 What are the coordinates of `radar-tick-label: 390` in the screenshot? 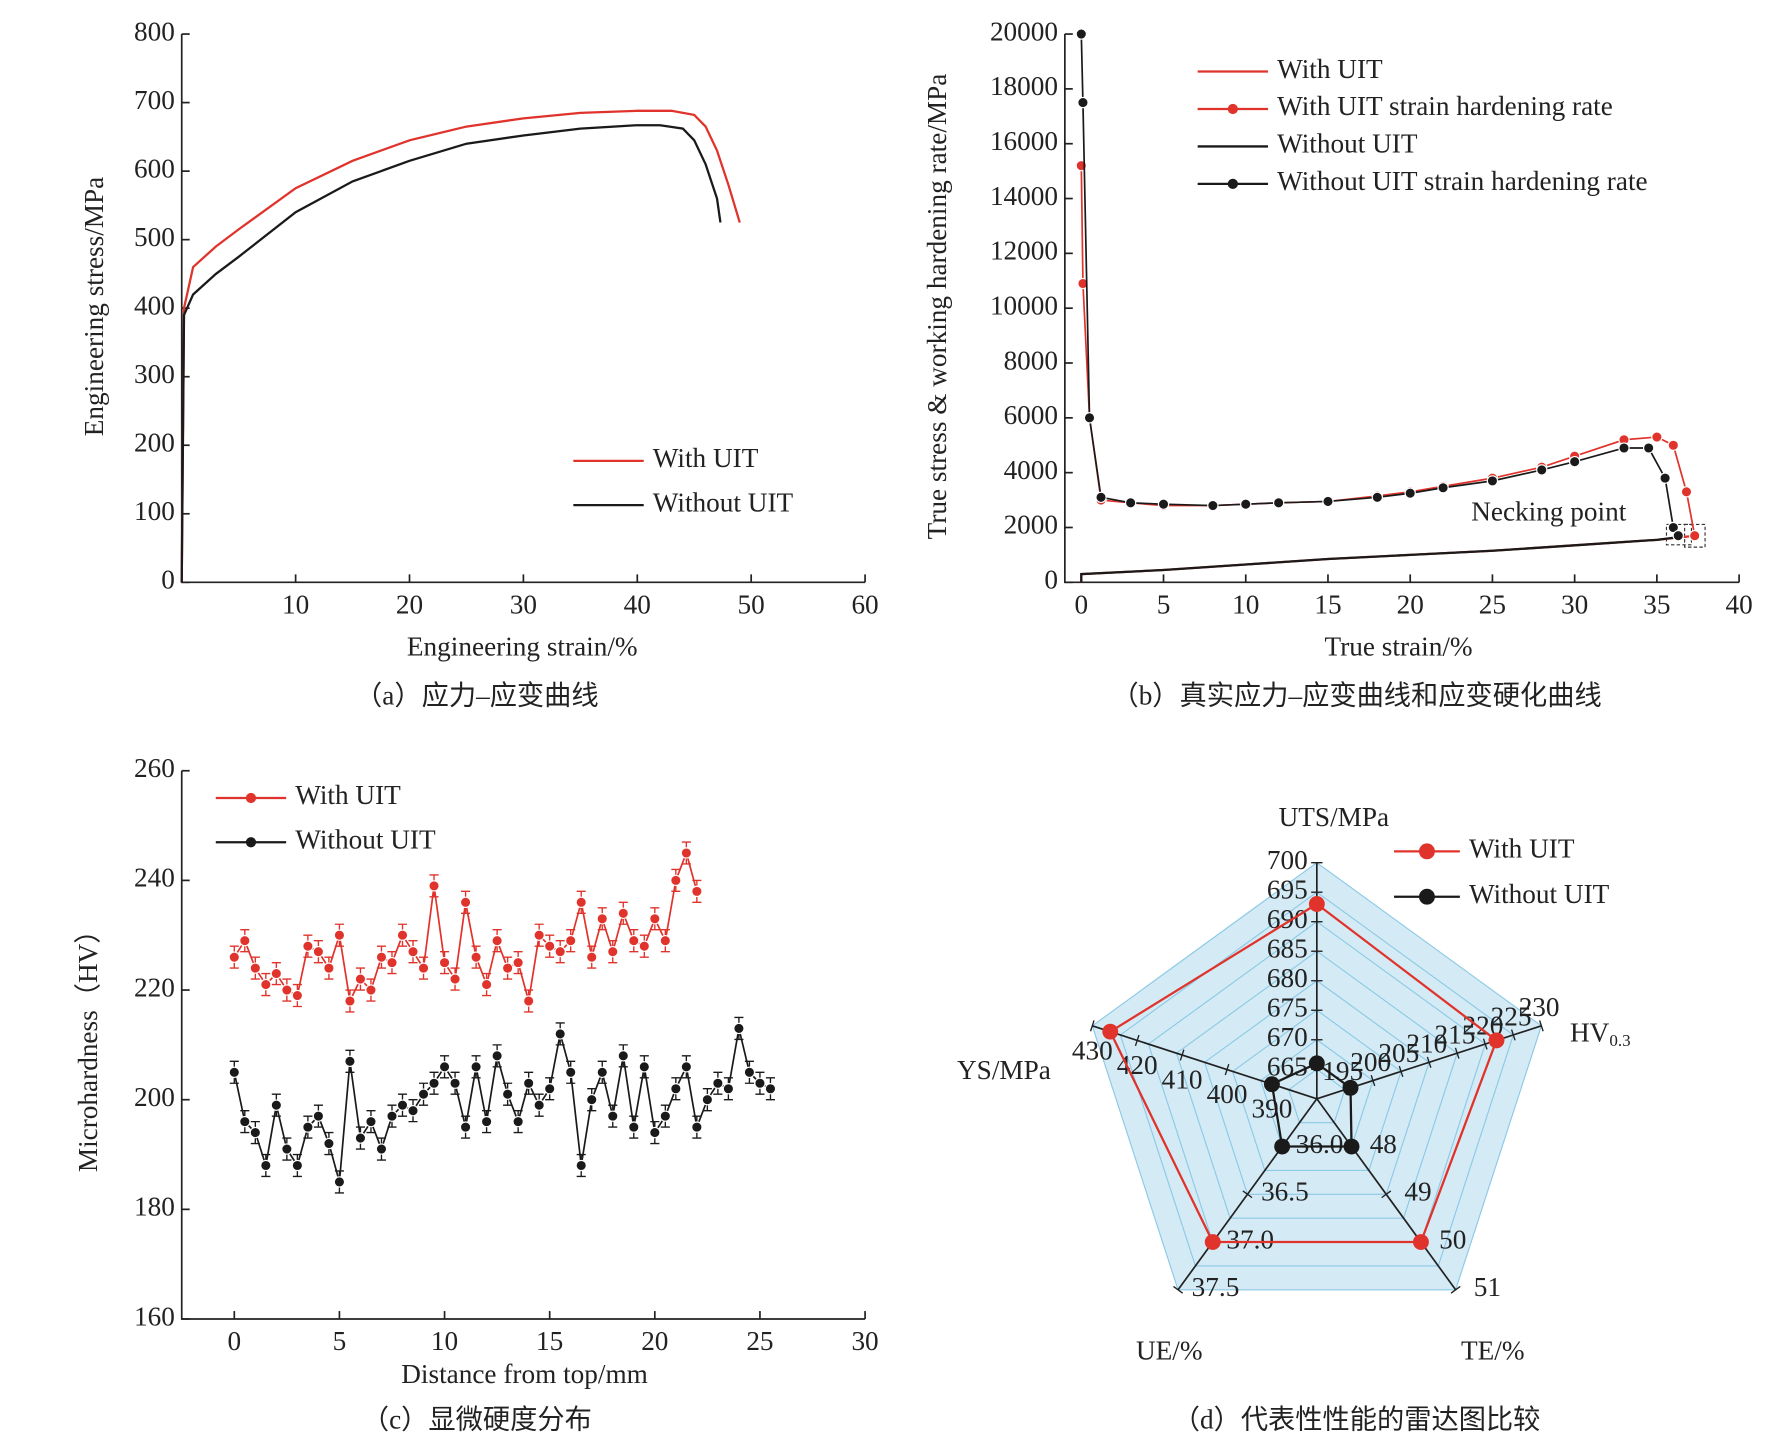 It's located at (1272, 1109).